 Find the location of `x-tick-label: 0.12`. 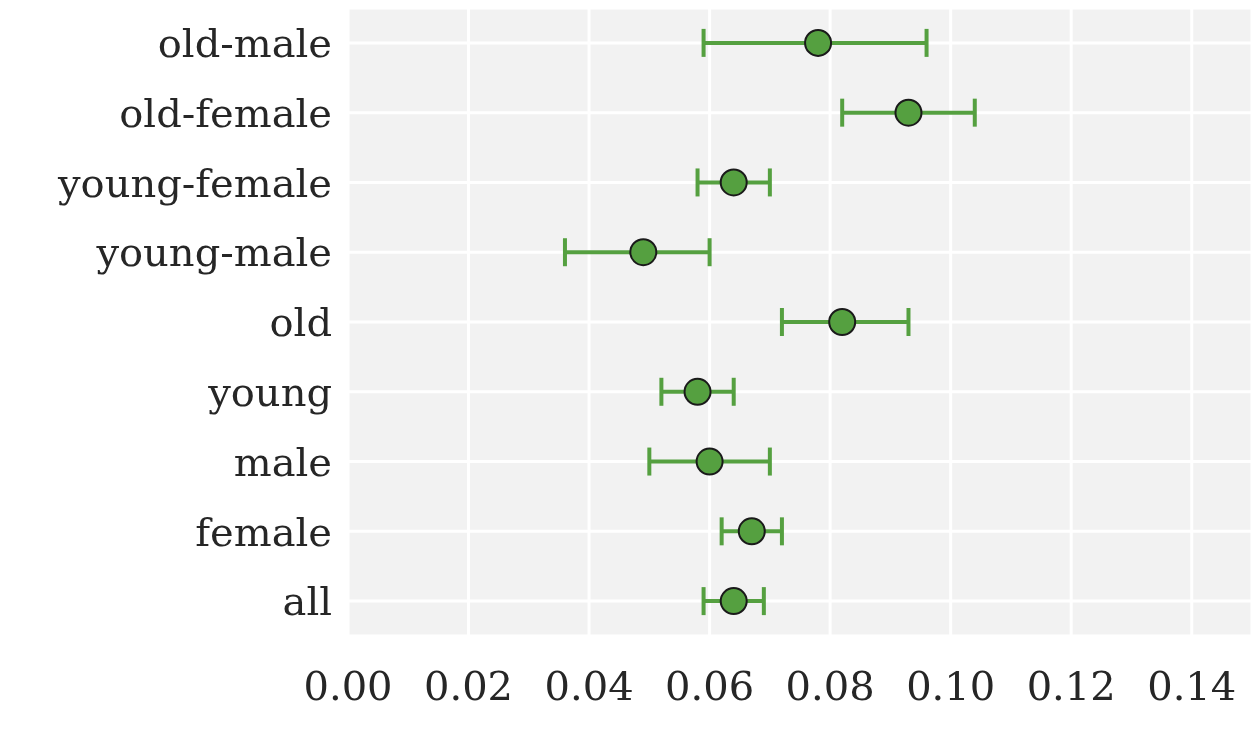

x-tick-label: 0.12 is located at coordinates (1071, 686).